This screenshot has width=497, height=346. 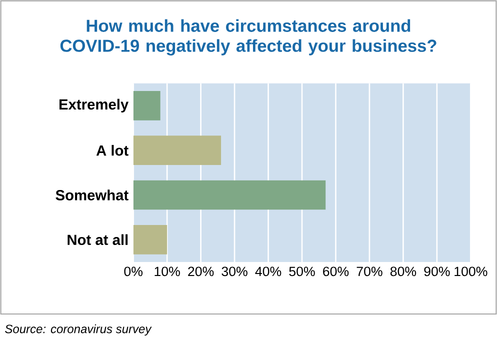 I want to click on x-tick-label: 30%, so click(x=235, y=271).